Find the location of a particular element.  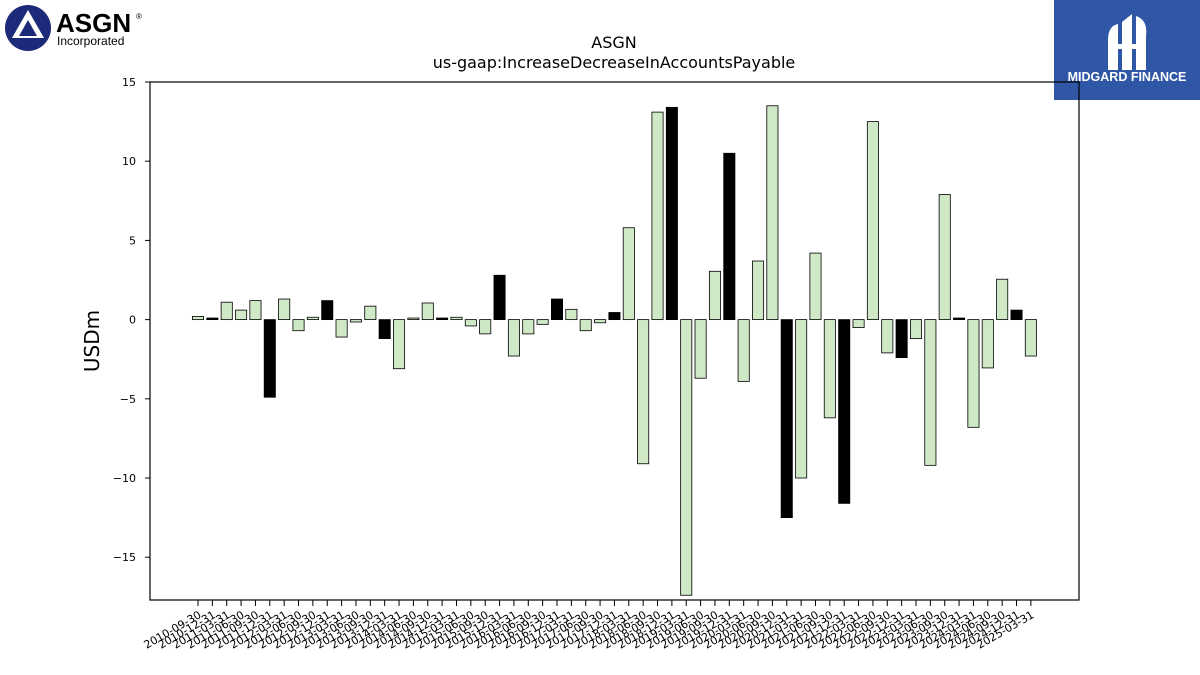

asgn-logo: ASGN ® Incorporated is located at coordinates (74, 30).